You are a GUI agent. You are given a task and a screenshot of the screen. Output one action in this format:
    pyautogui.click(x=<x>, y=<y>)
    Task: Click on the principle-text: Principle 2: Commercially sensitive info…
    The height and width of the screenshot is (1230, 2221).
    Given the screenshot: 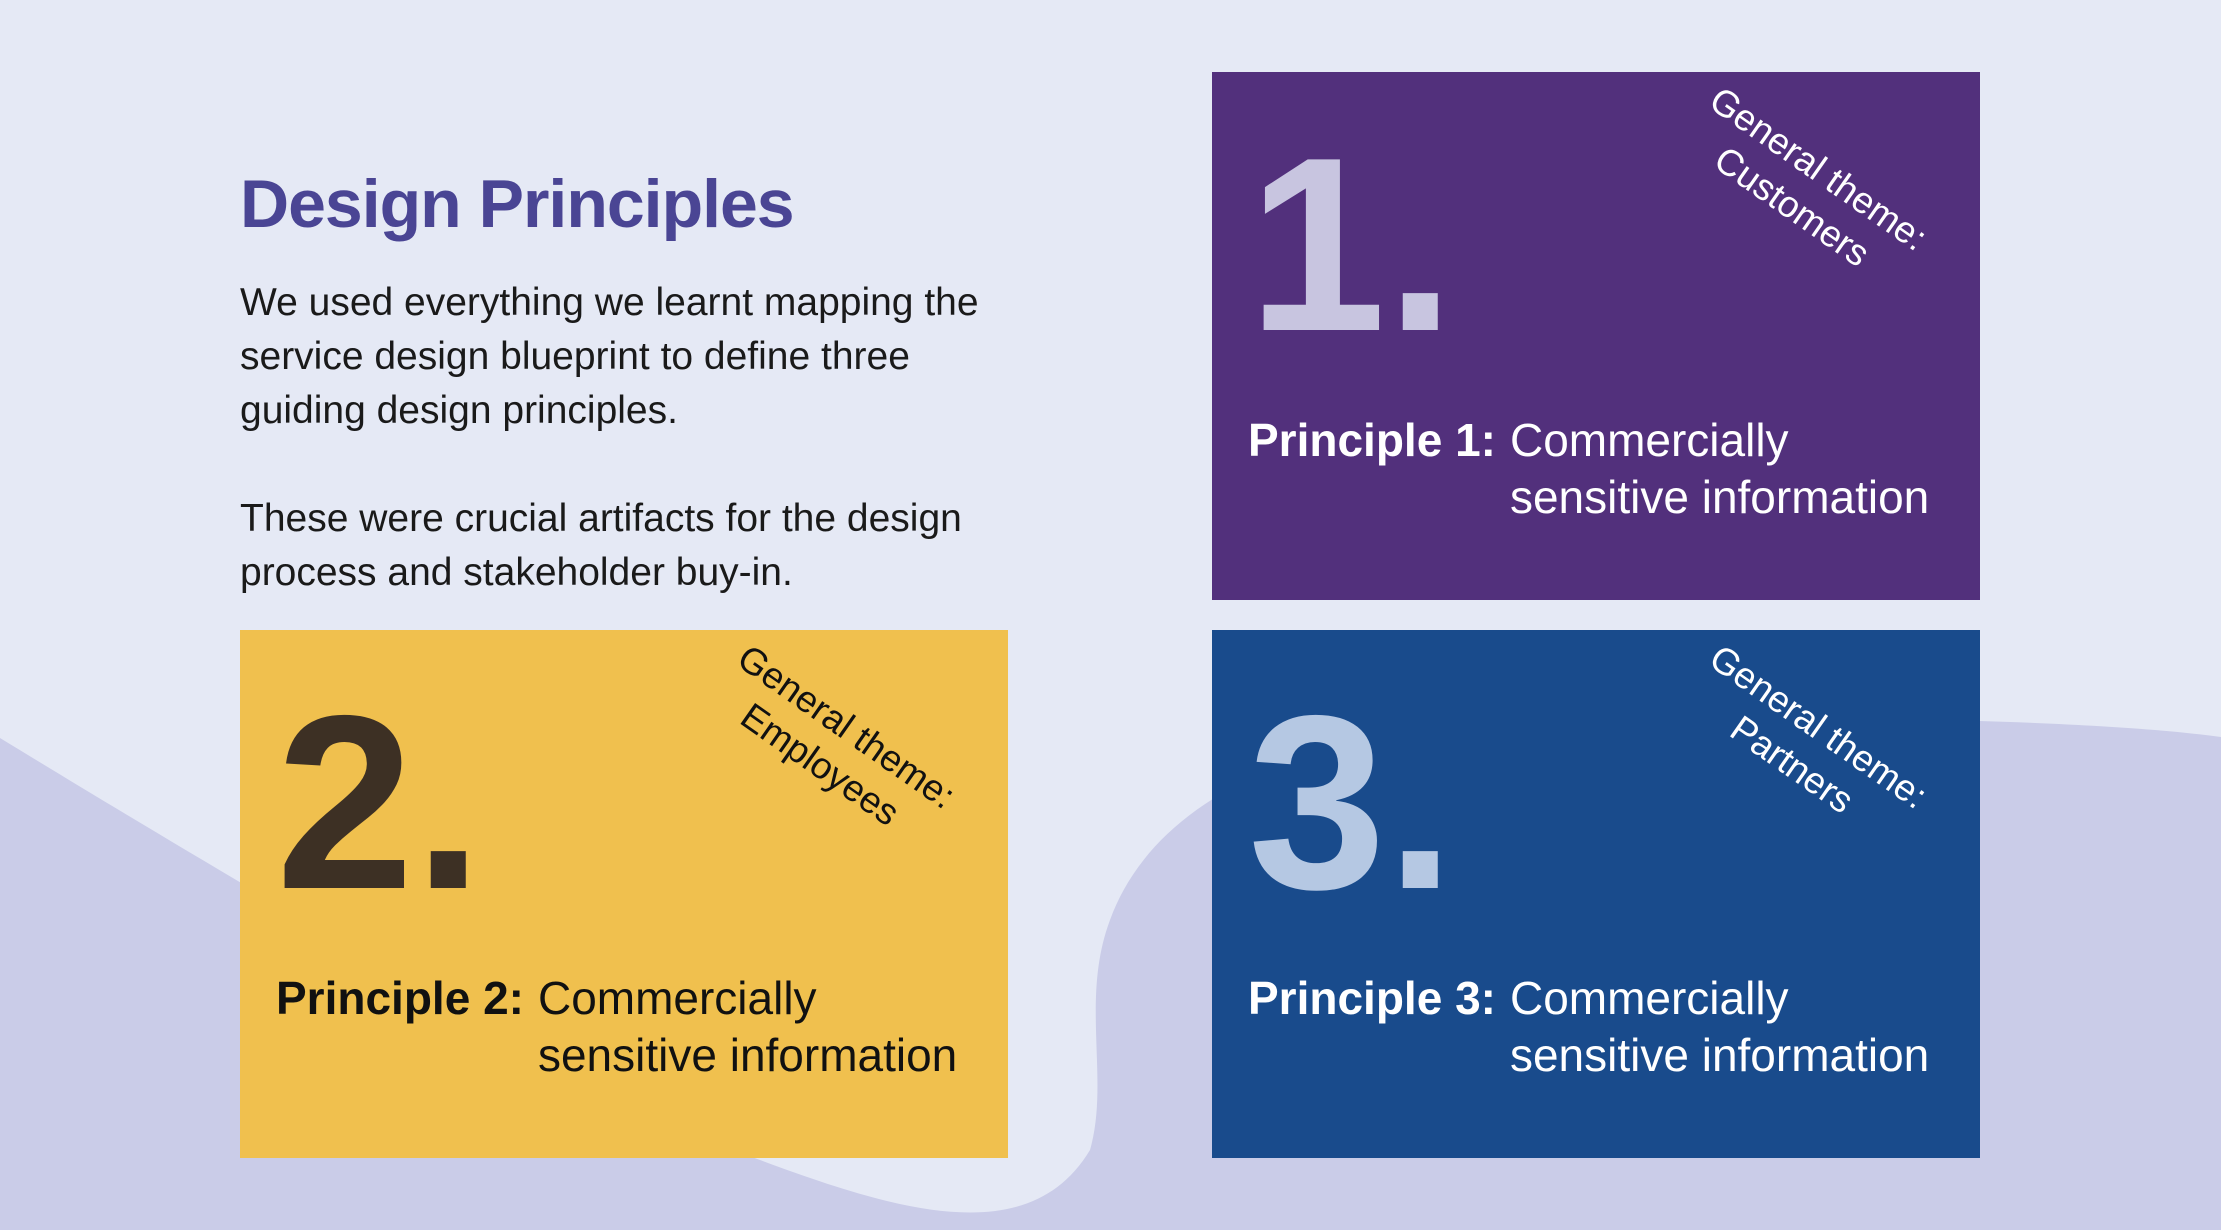 What is the action you would take?
    pyautogui.click(x=627, y=1027)
    